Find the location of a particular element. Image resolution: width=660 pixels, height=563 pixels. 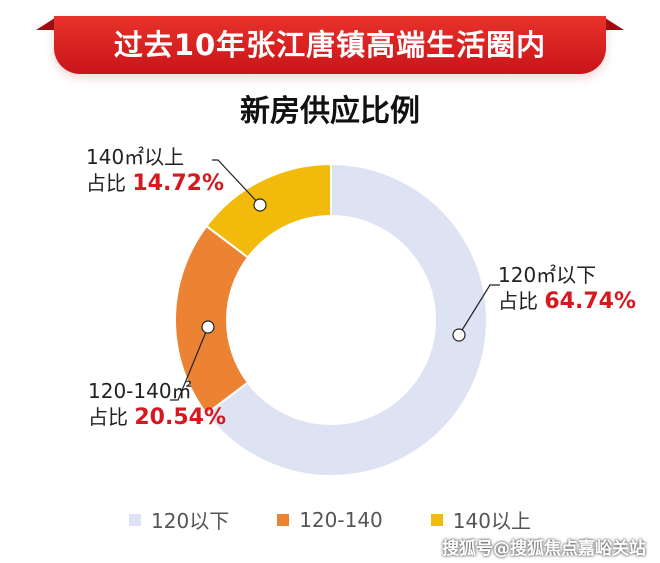

label-120-below-prefix: 占比 is located at coordinates (518, 301).